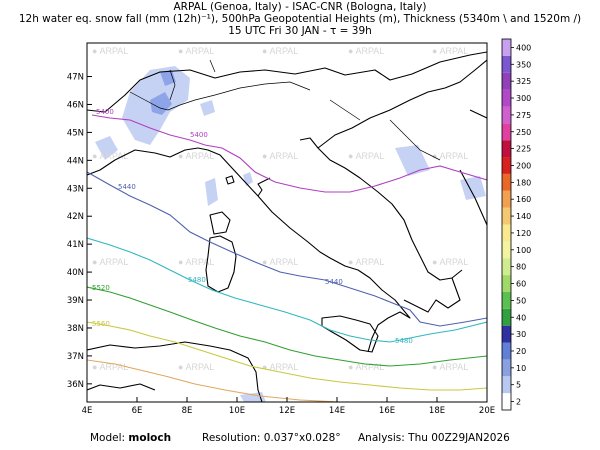 This screenshot has height=450, width=600. Describe the element at coordinates (75, 329) in the screenshot. I see `lat-tick-label: 38N` at that location.